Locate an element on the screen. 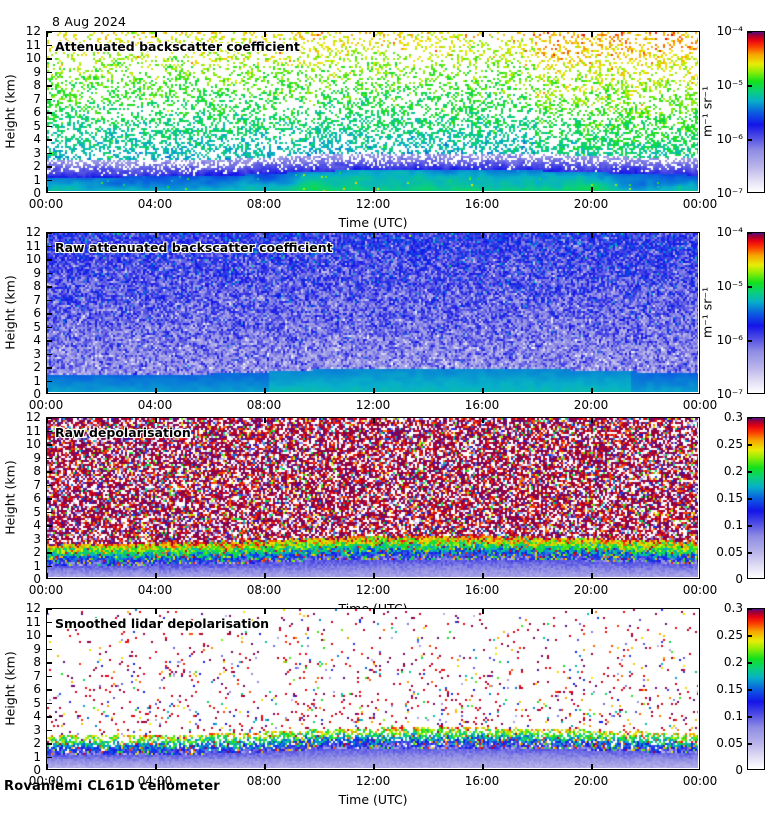  y-tick-label: 2 is located at coordinates (37, 166).